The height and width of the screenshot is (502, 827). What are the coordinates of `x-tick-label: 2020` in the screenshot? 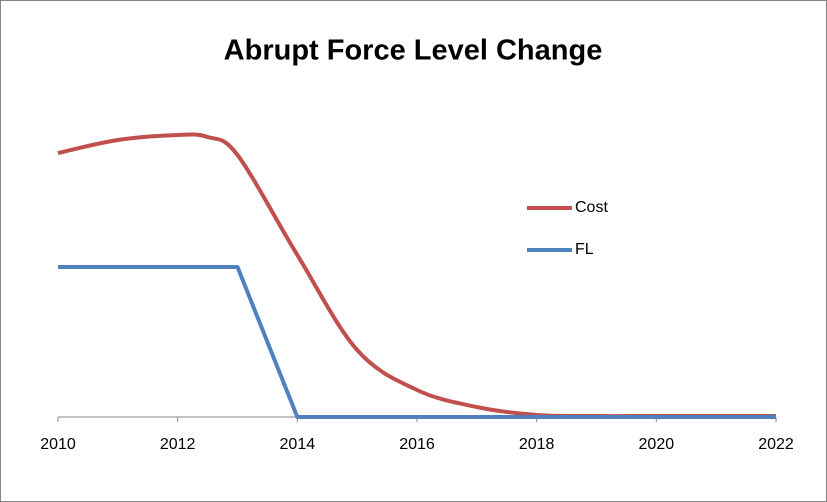 It's located at (657, 444).